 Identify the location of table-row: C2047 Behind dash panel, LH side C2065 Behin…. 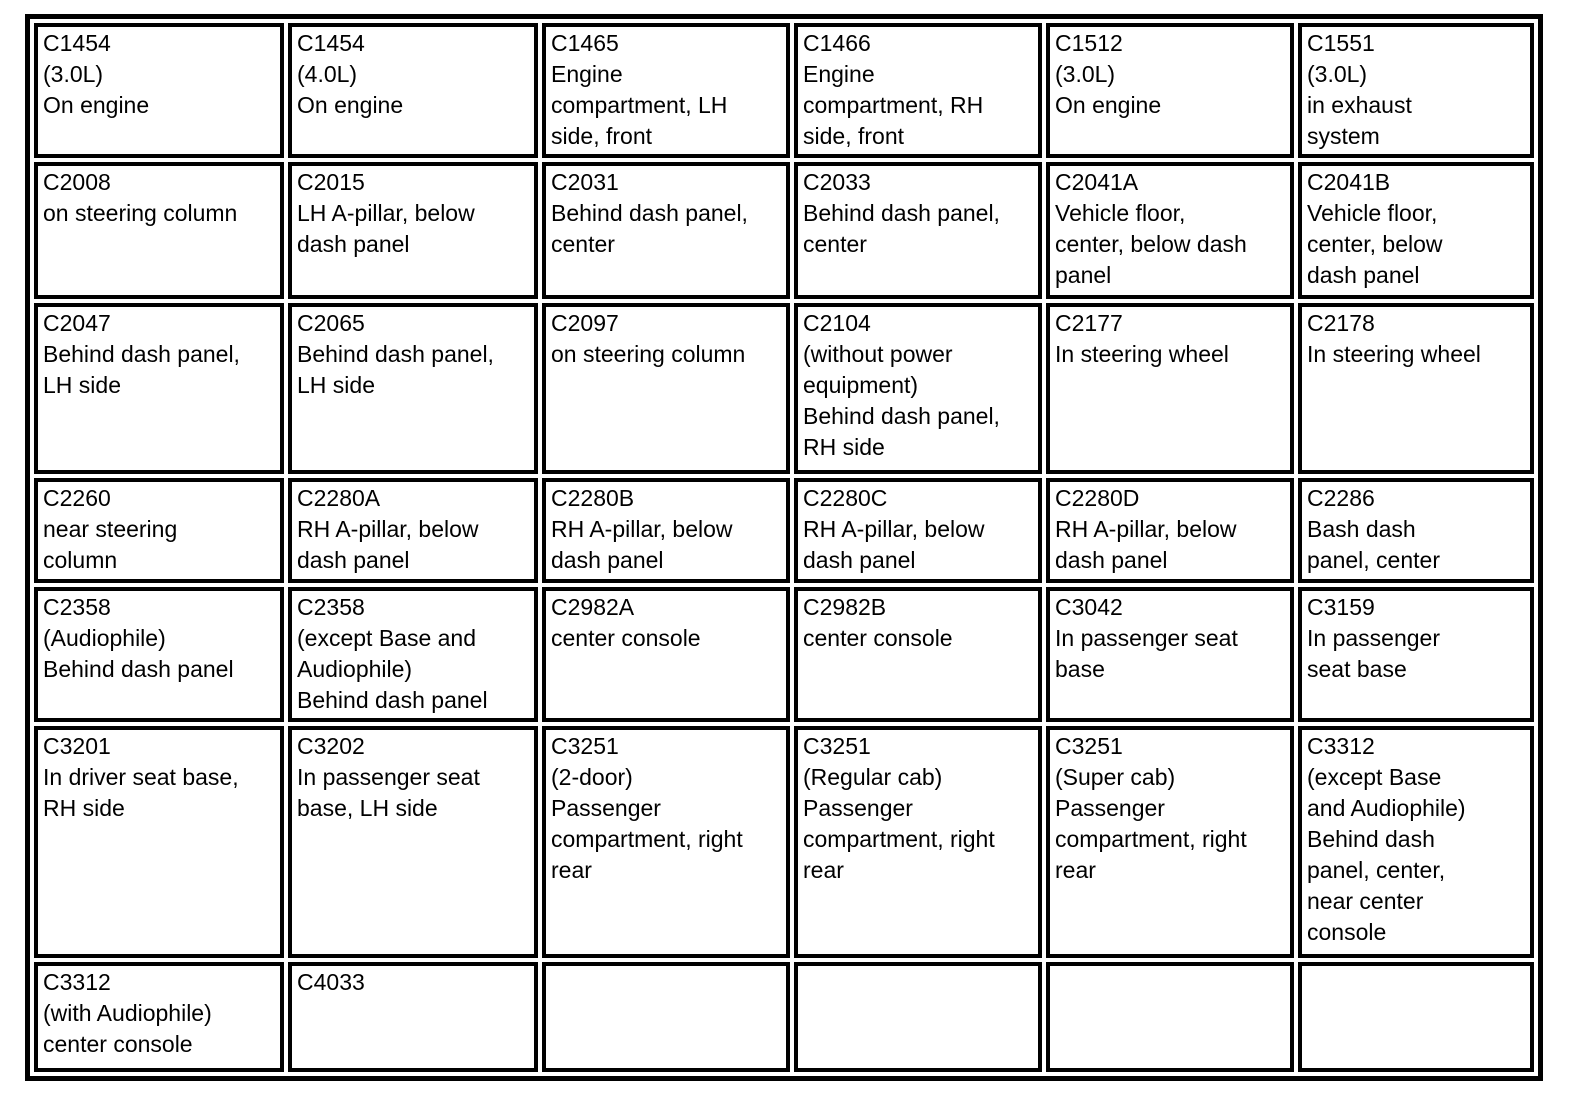
(784, 388).